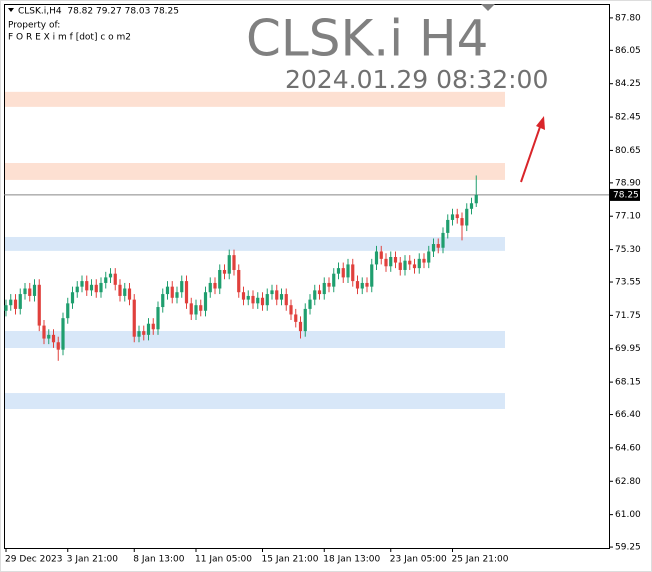 This screenshot has height=572, width=652. What do you see at coordinates (628, 18) in the screenshot?
I see `y-tick-label: 87.80` at bounding box center [628, 18].